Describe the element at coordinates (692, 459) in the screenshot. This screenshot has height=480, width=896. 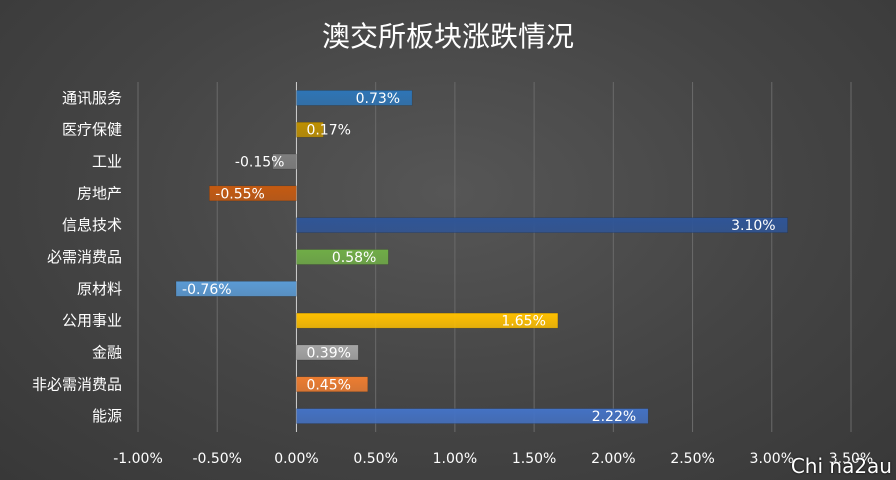
I see `x-tick-label: 2.50%` at that location.